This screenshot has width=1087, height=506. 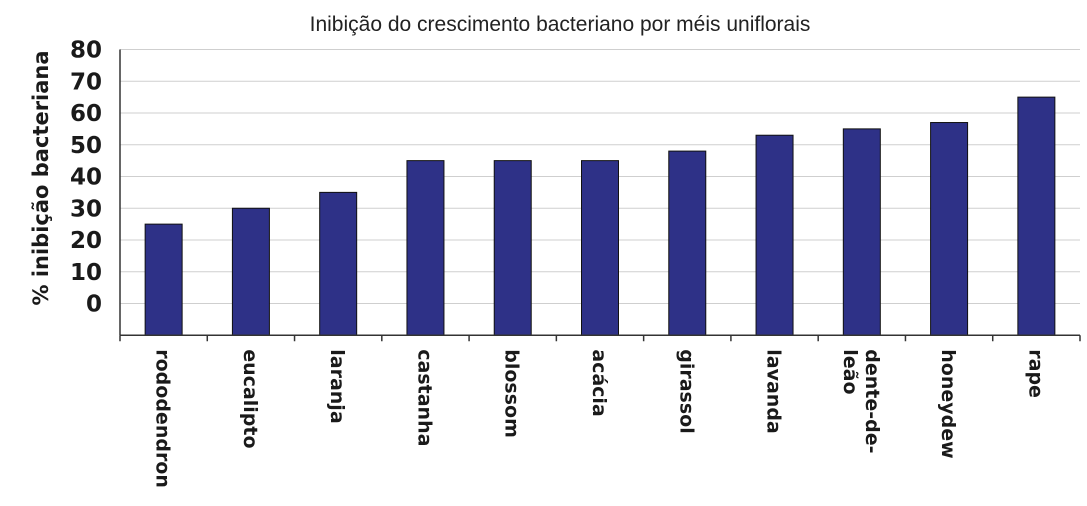 I want to click on y-tick-label: 10, so click(x=86, y=273).